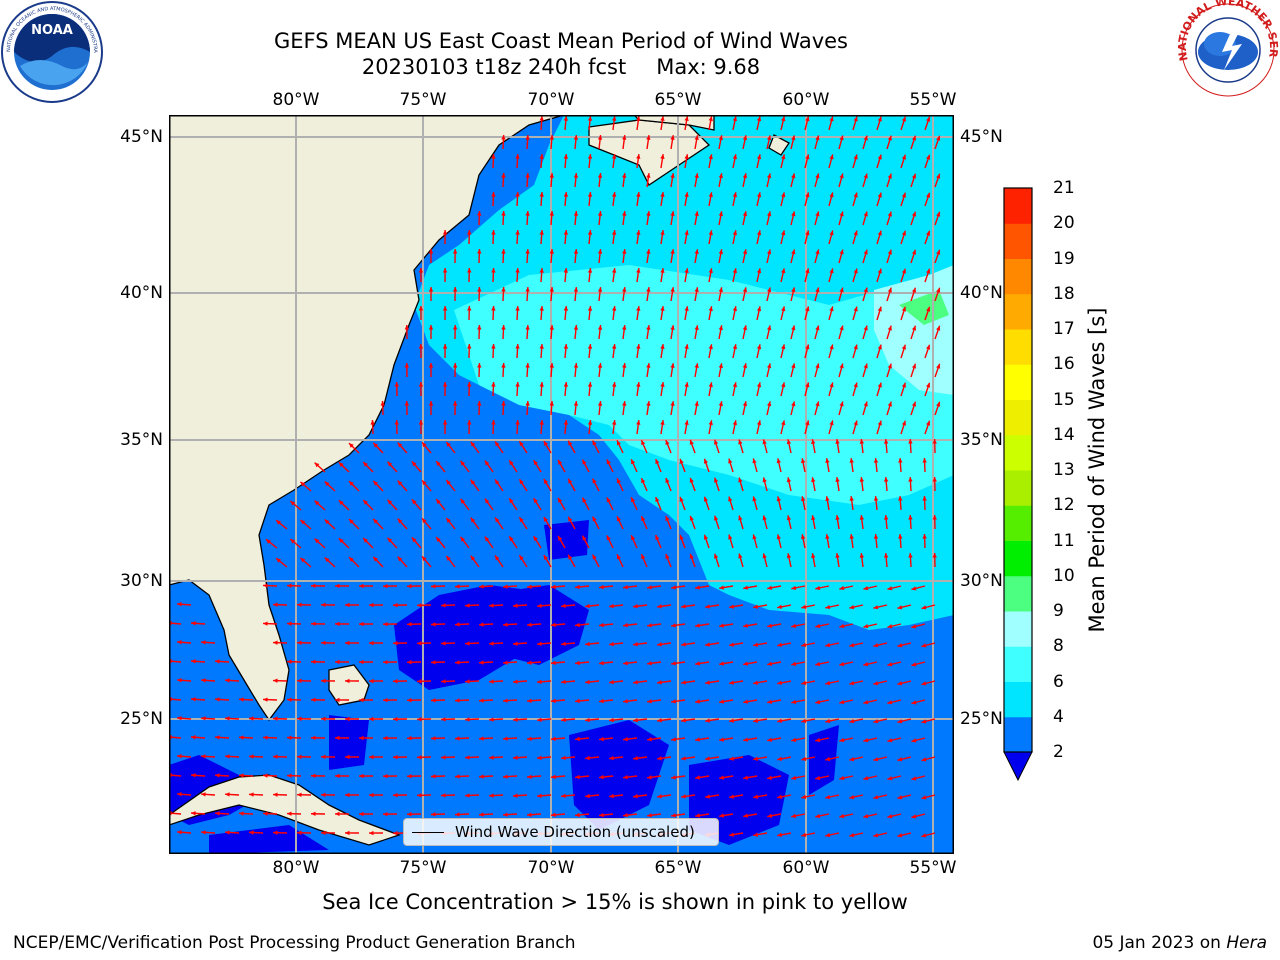  Describe the element at coordinates (1018, 484) in the screenshot. I see `colorbar` at that location.